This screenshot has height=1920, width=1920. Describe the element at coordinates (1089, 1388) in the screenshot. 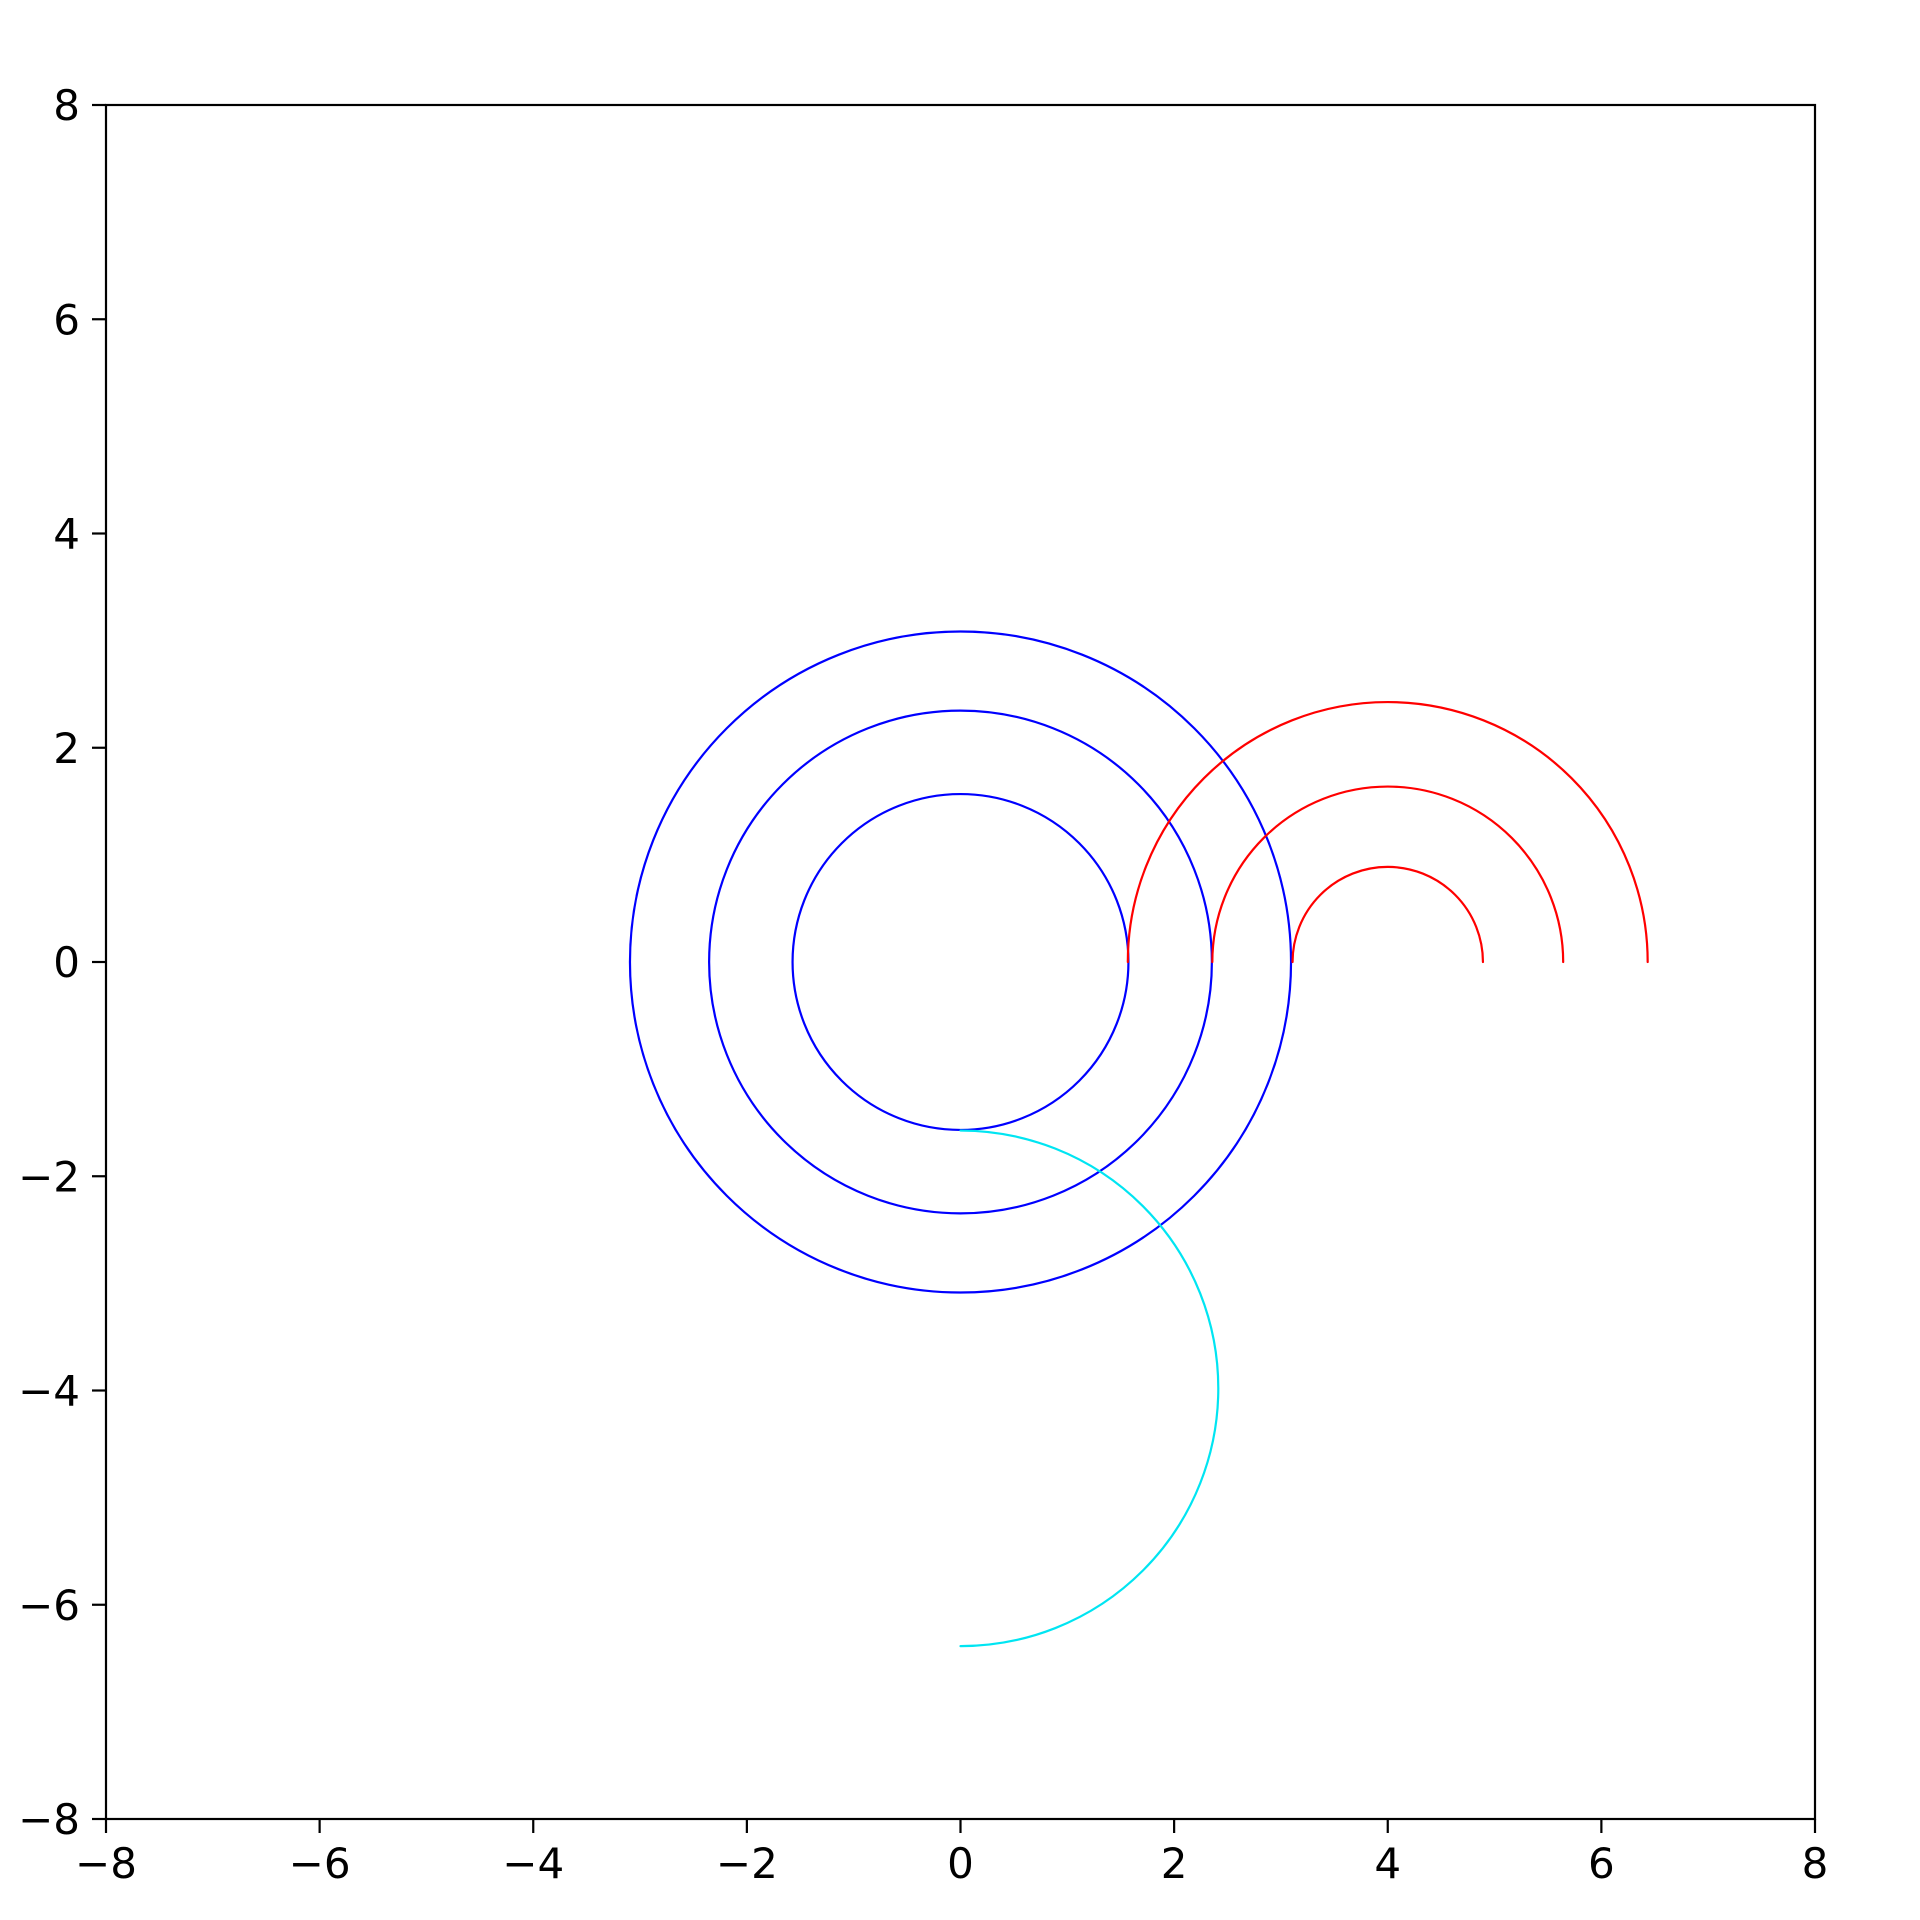

I see `cyan-half-circle` at that location.